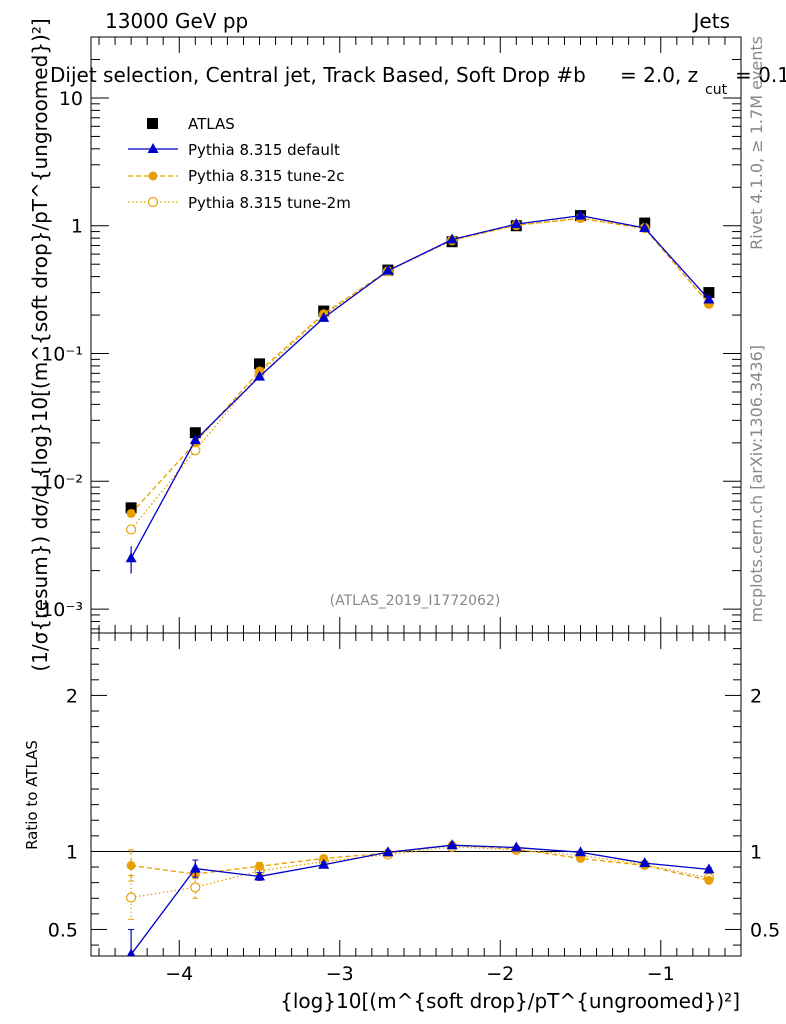 The height and width of the screenshot is (1024, 786). What do you see at coordinates (711, 21) in the screenshot?
I see `process-label: Jets` at bounding box center [711, 21].